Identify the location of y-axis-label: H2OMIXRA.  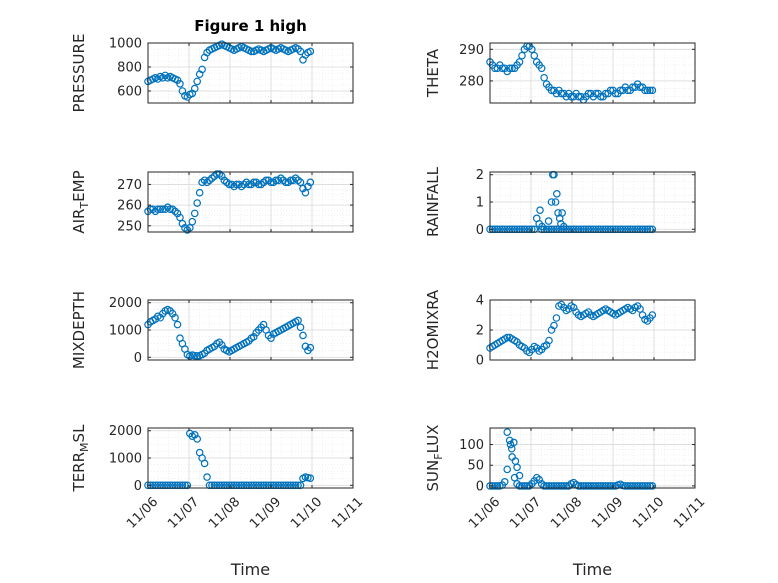
(433, 329).